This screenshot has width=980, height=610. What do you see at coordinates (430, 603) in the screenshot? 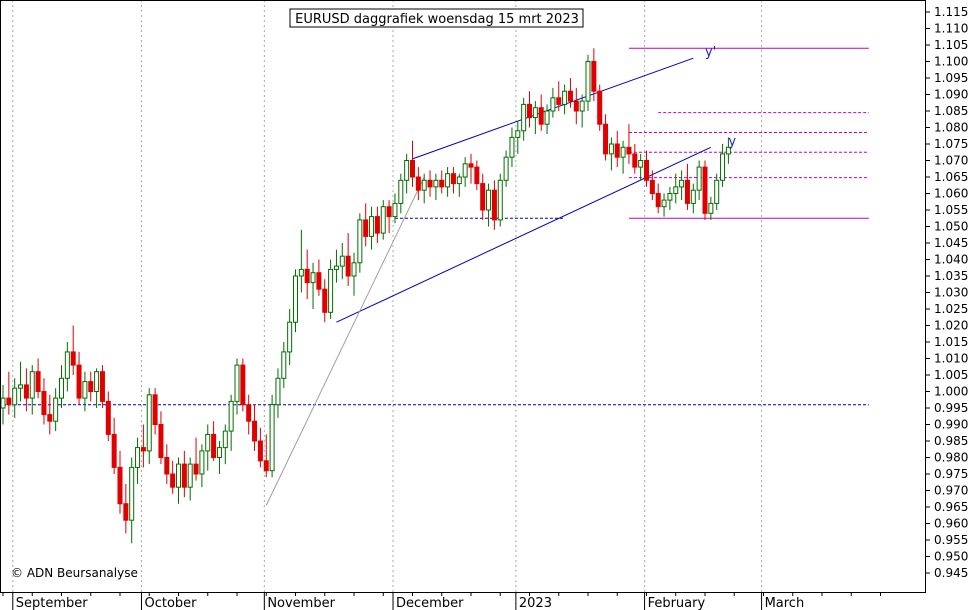
I see `month-label: December` at bounding box center [430, 603].